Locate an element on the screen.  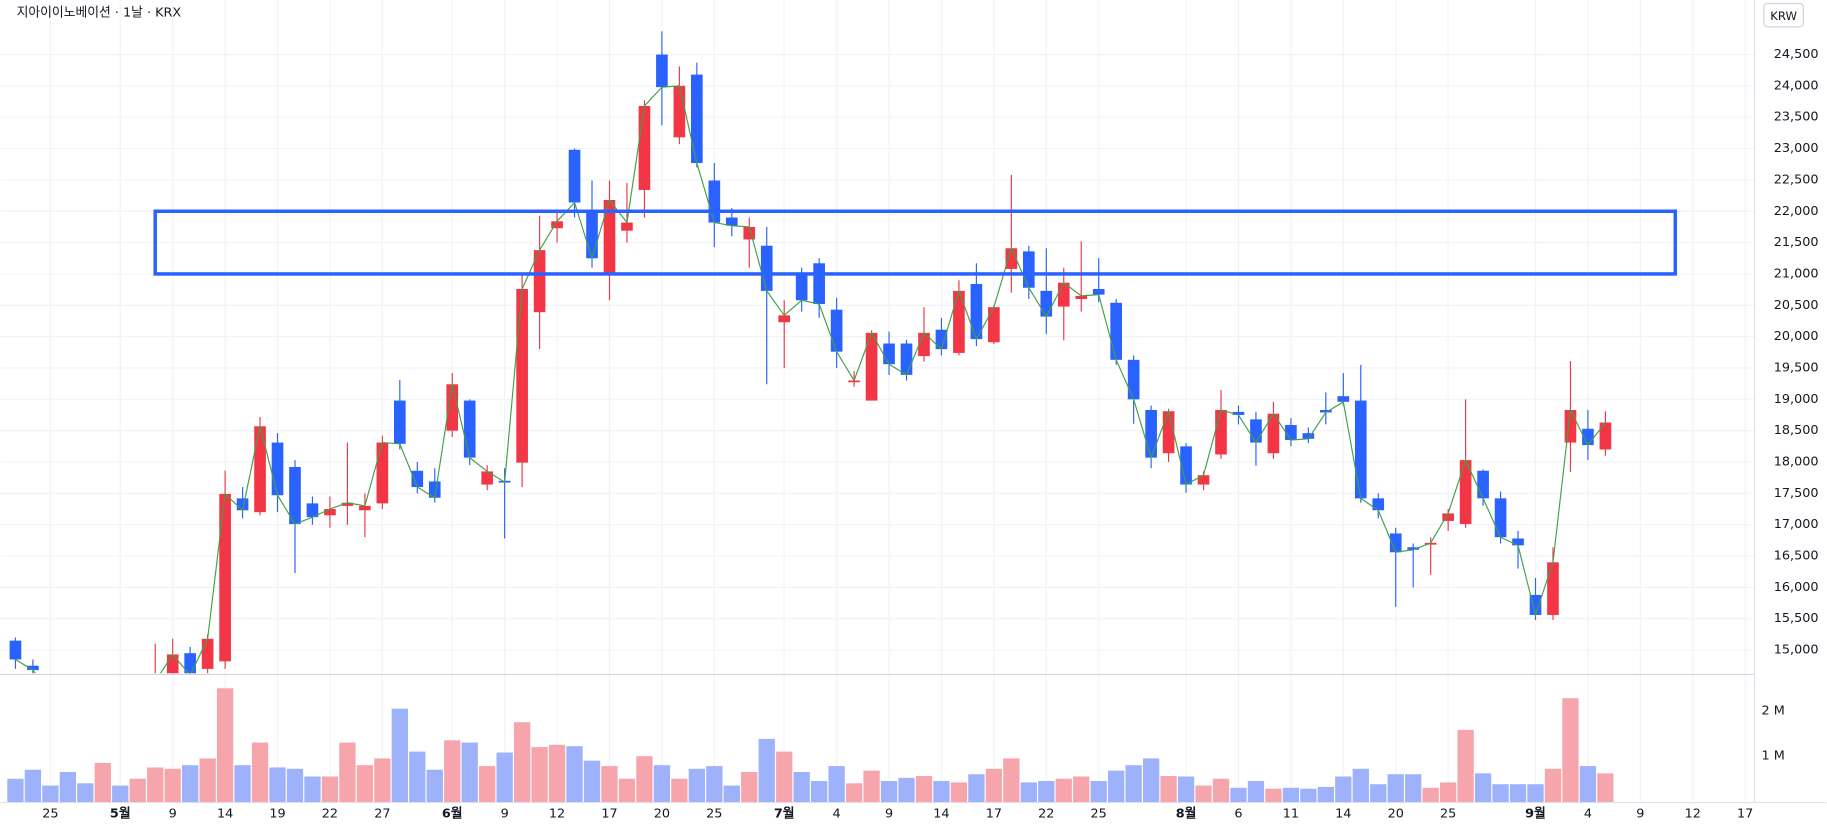
x-tick-label: 12 is located at coordinates (557, 814).